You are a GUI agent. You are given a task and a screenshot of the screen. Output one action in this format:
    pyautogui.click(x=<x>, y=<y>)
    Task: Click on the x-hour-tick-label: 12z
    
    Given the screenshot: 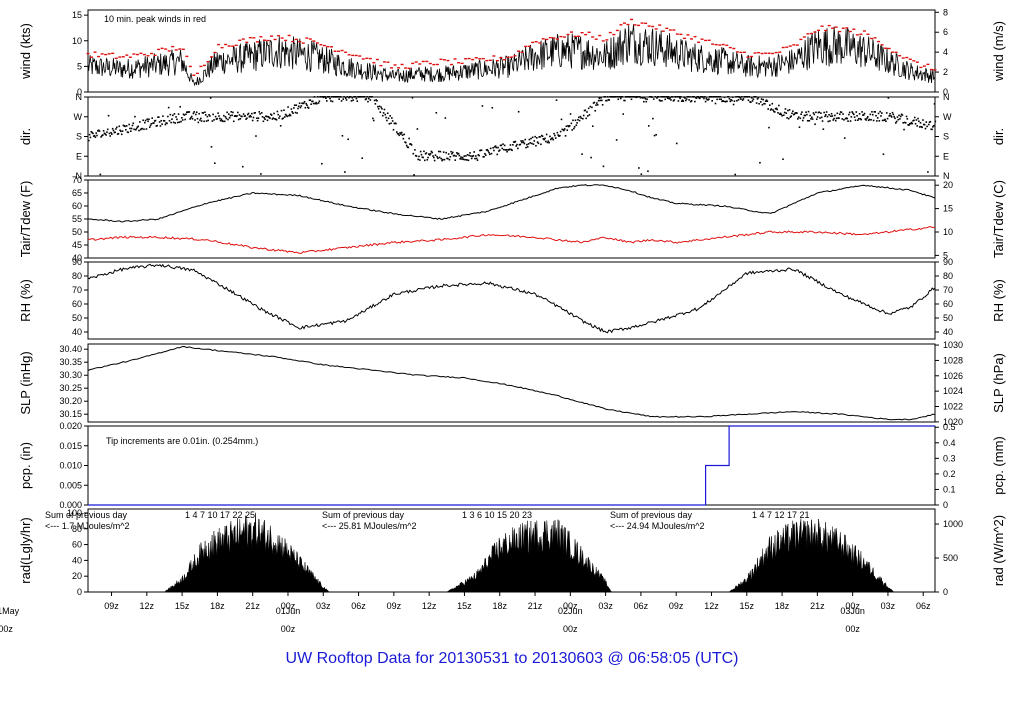 What is the action you would take?
    pyautogui.click(x=711, y=606)
    